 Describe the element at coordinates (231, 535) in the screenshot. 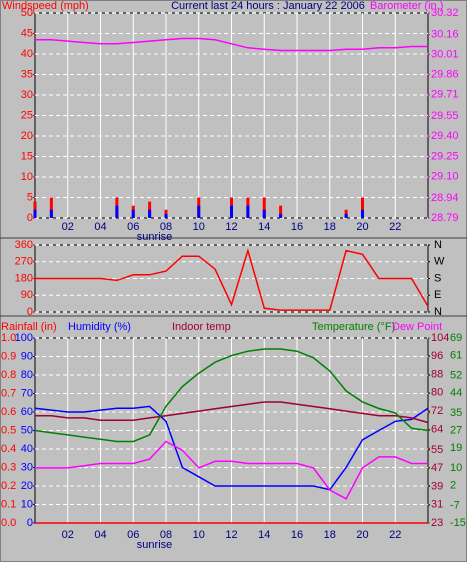

I see `x-tick-label: 12` at that location.